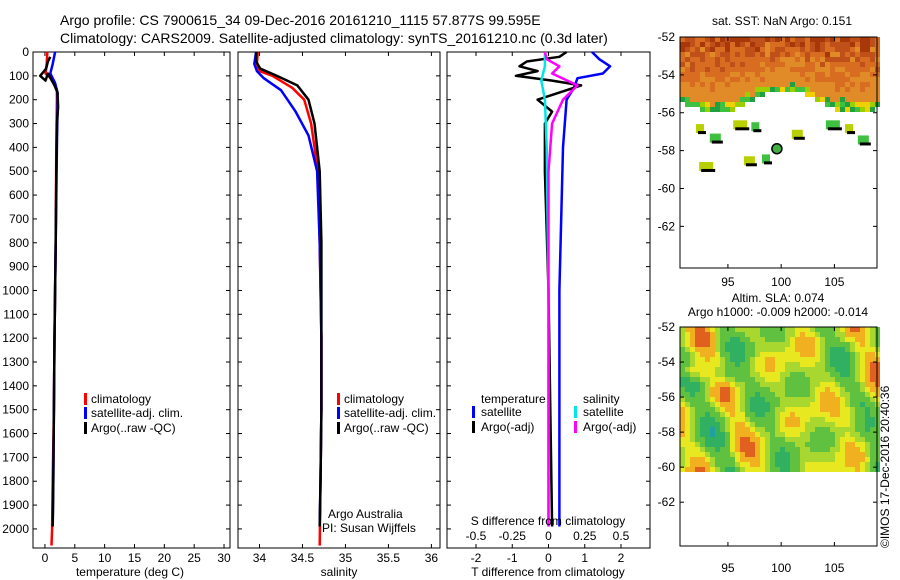 This screenshot has width=900, height=580. I want to click on legend-swatch-s-satellite, so click(575, 412).